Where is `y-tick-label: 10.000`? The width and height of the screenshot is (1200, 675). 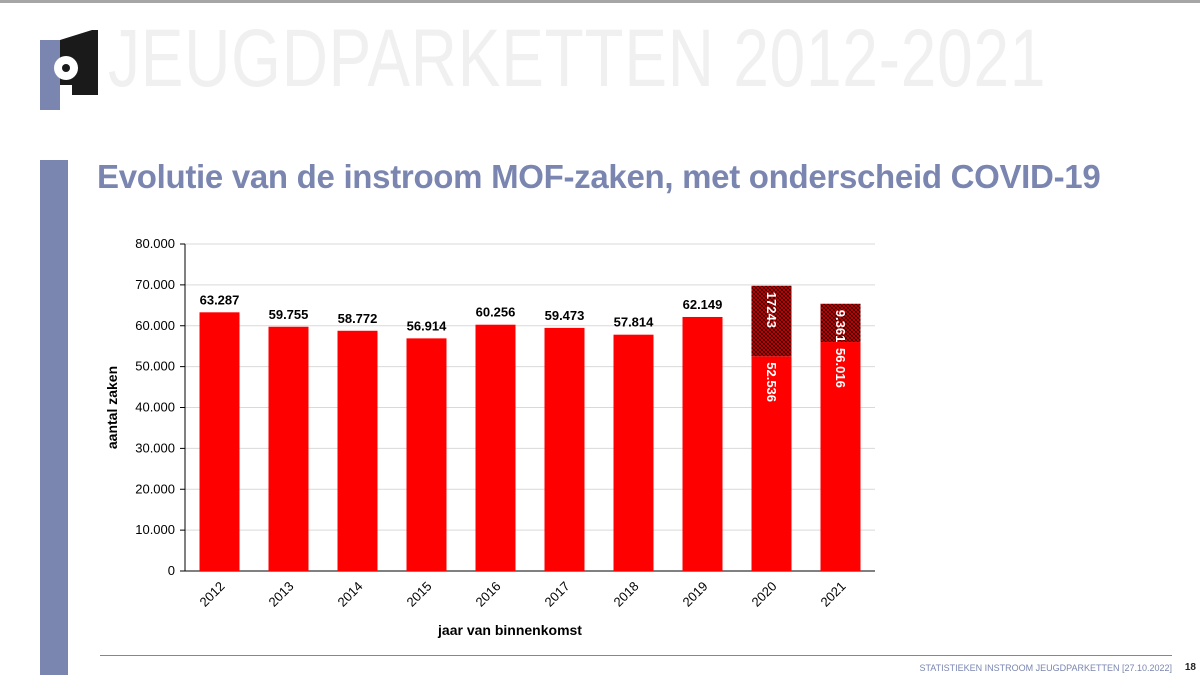
y-tick-label: 10.000 is located at coordinates (155, 529).